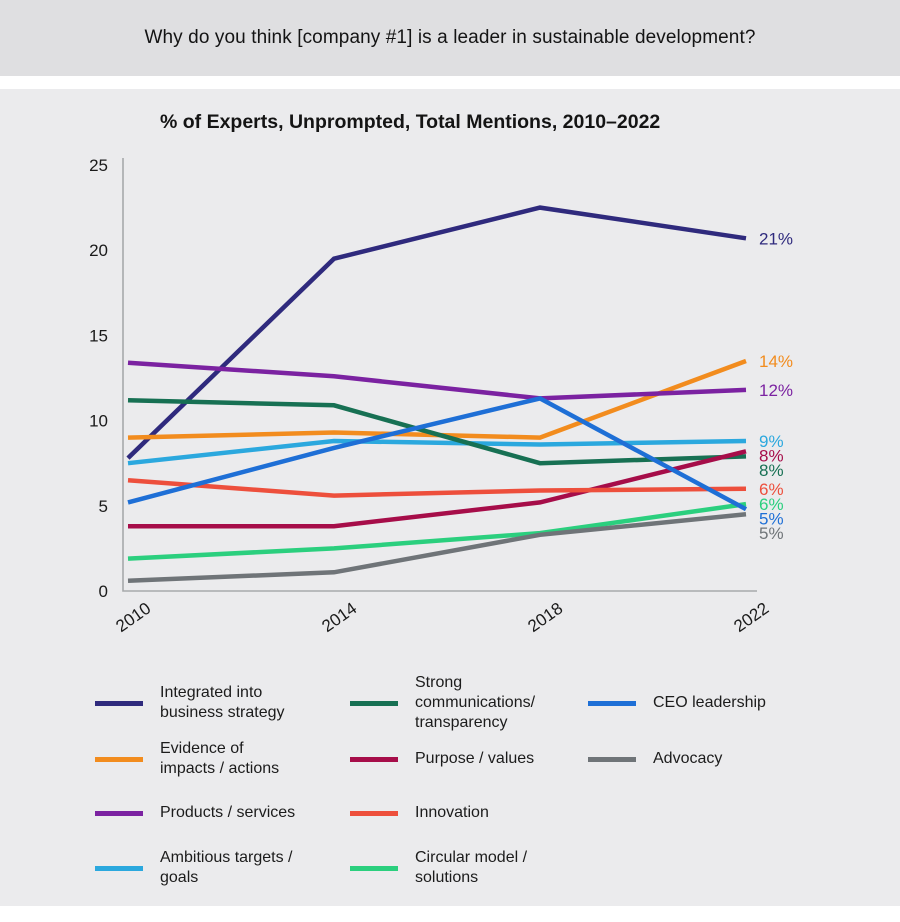  I want to click on legend-label: Ambitious targets / goals, so click(226, 867).